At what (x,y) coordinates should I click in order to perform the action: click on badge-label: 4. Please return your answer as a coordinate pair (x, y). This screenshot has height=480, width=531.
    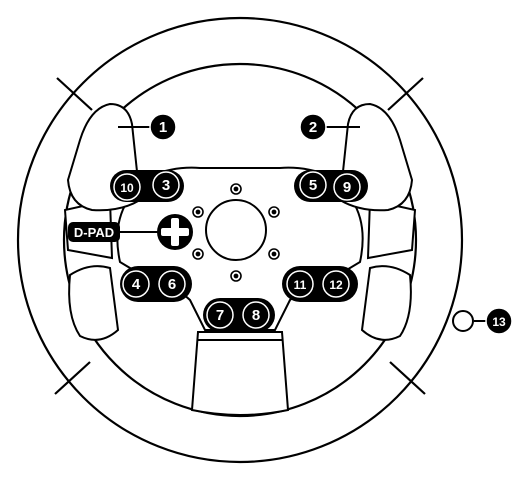
    Looking at the image, I should click on (136, 284).